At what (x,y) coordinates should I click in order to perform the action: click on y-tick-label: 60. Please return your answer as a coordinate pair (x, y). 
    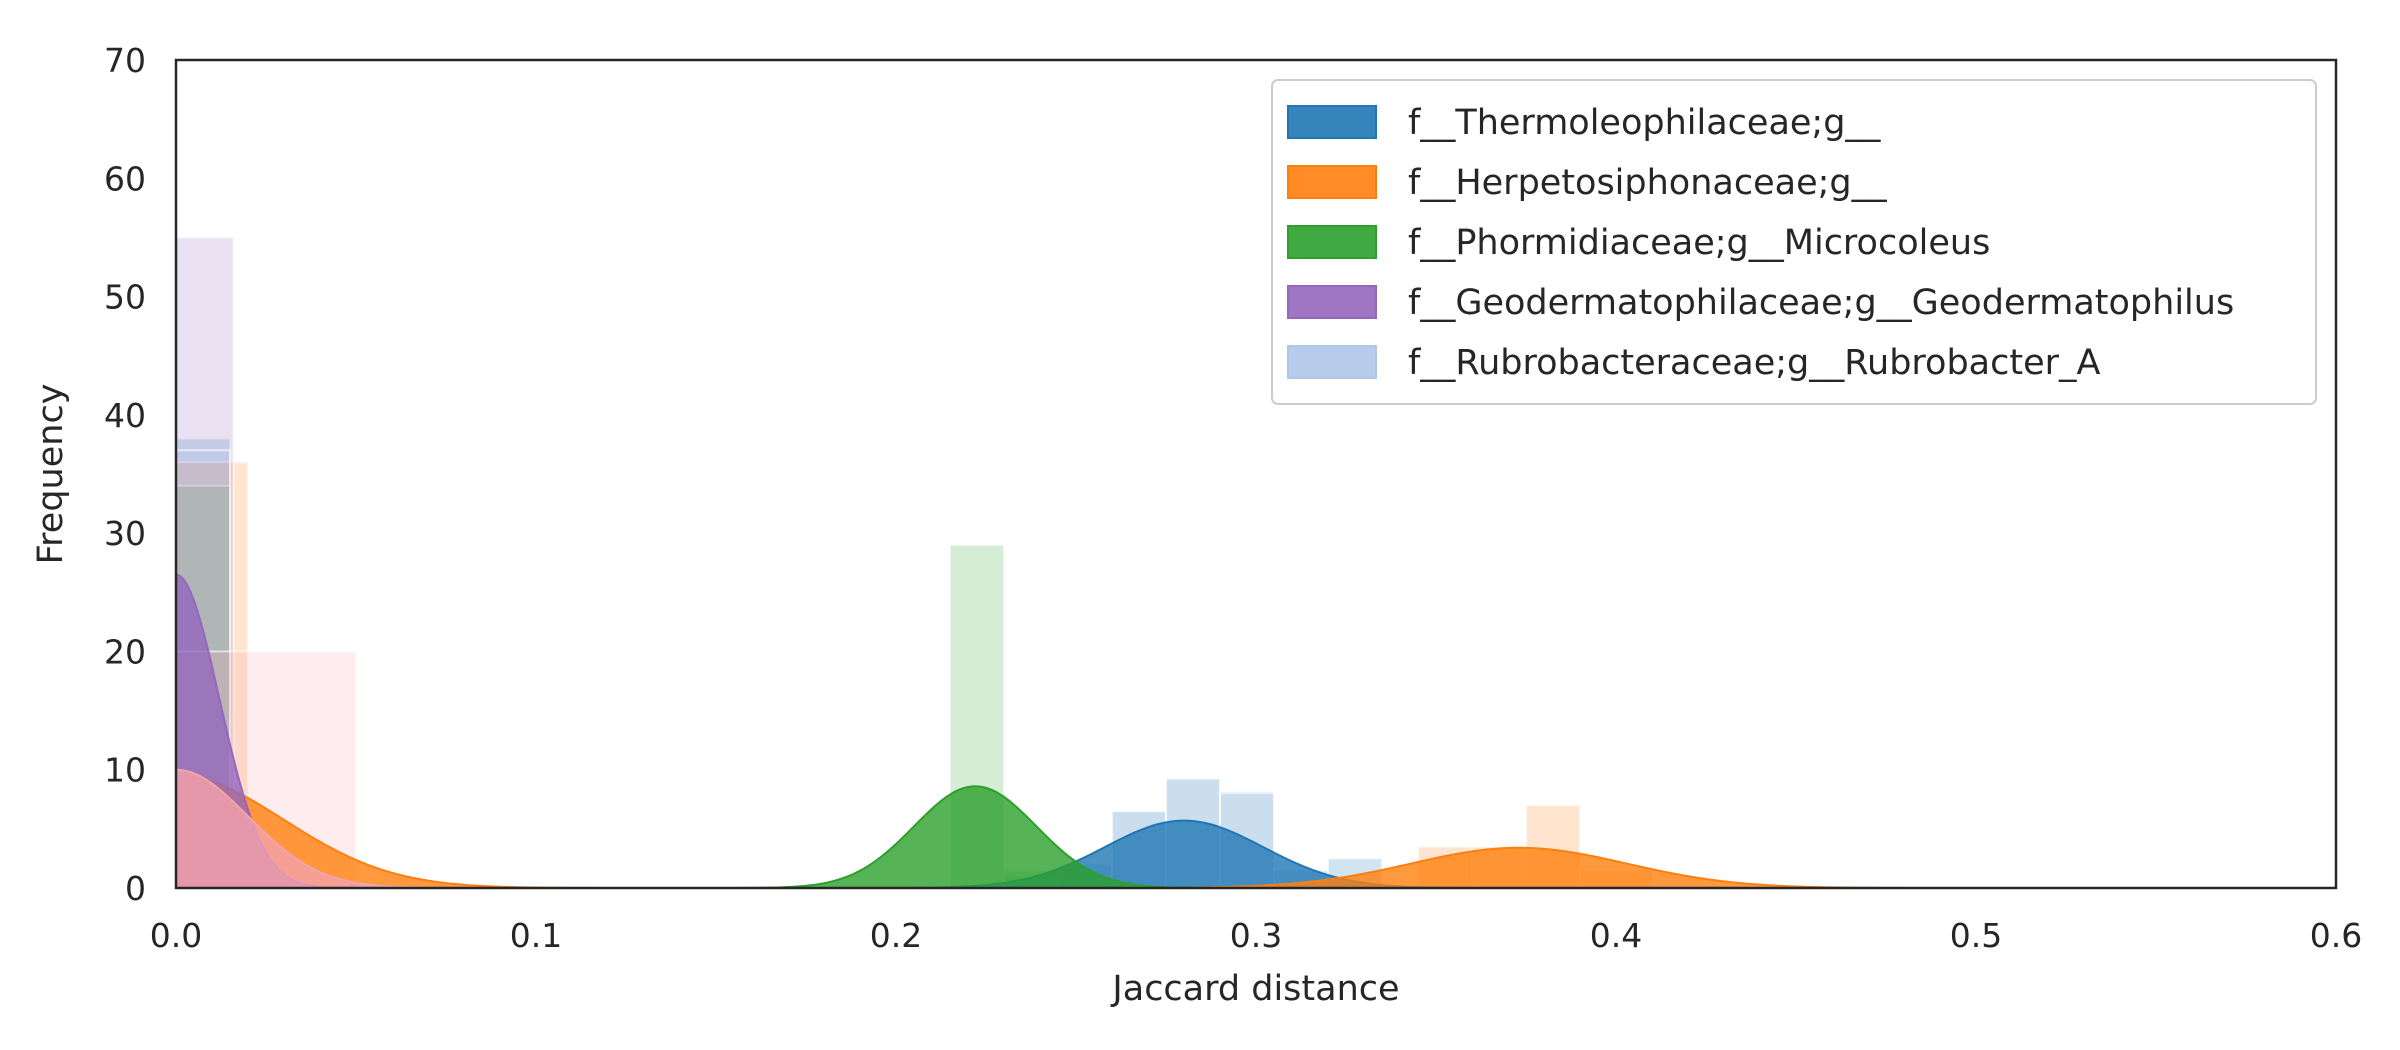
    Looking at the image, I should click on (125, 178).